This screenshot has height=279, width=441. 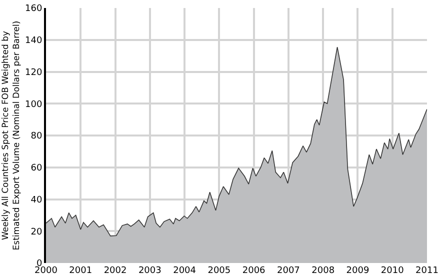 I want to click on y-tick-label: 20, so click(x=36, y=232).